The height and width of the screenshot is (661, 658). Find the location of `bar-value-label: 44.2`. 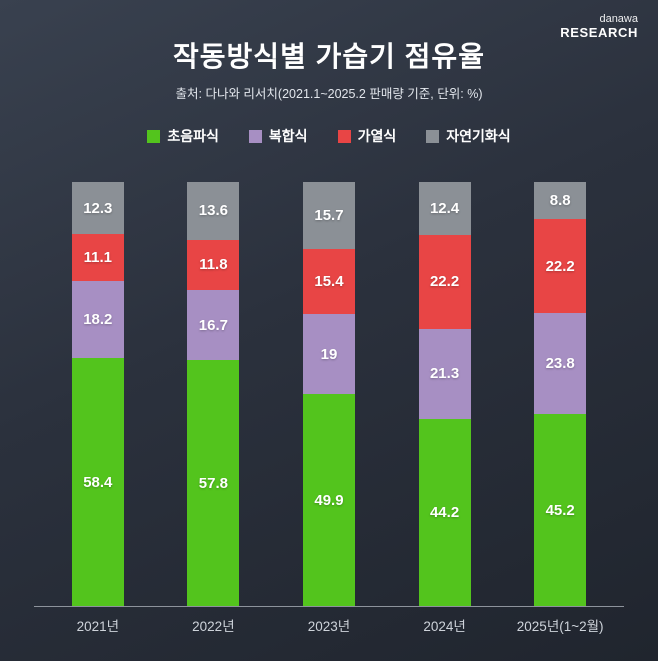

bar-value-label: 44.2 is located at coordinates (444, 512).